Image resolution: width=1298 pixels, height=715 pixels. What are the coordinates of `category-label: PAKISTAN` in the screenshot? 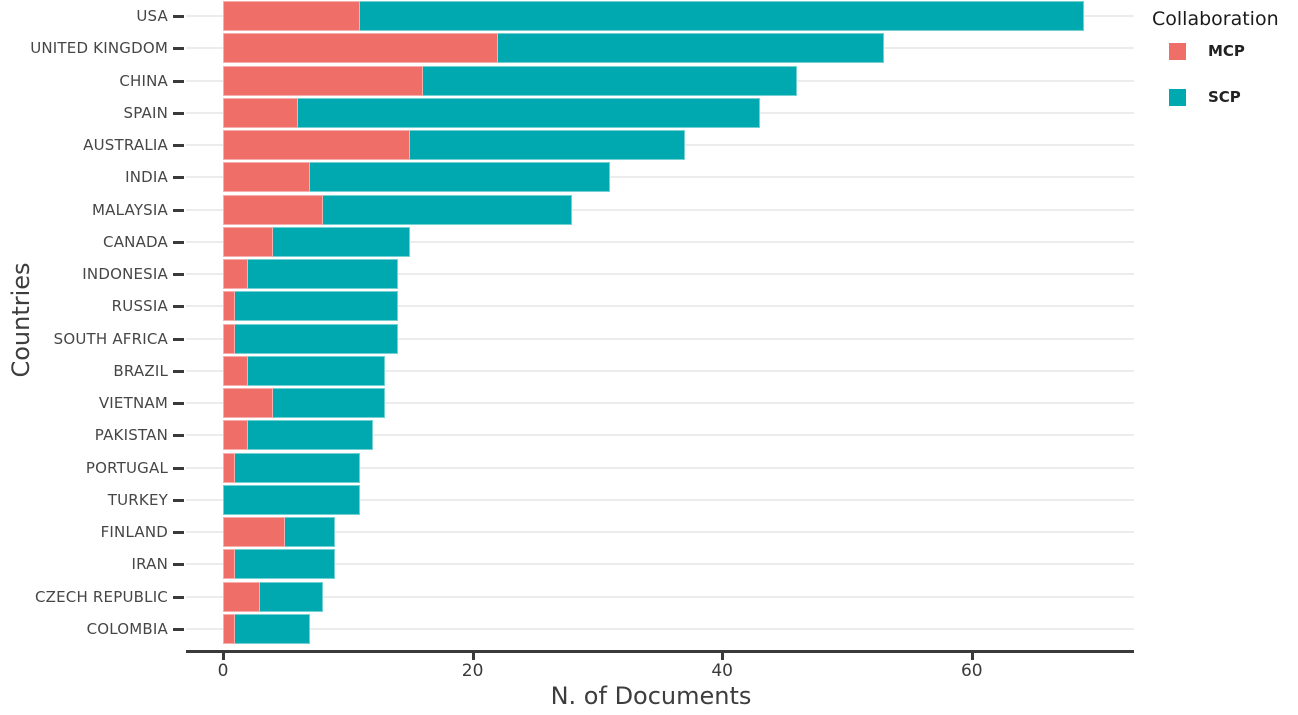 It's located at (131, 435).